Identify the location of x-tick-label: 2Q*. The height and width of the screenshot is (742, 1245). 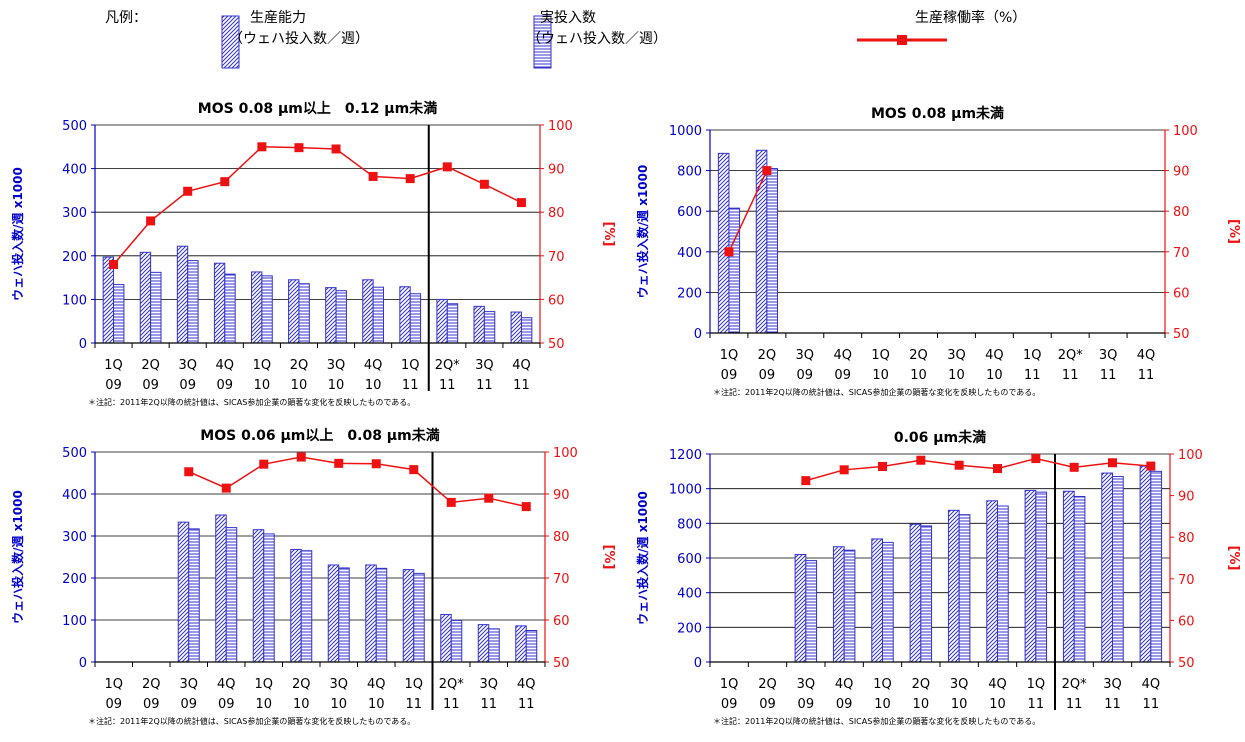
(452, 684).